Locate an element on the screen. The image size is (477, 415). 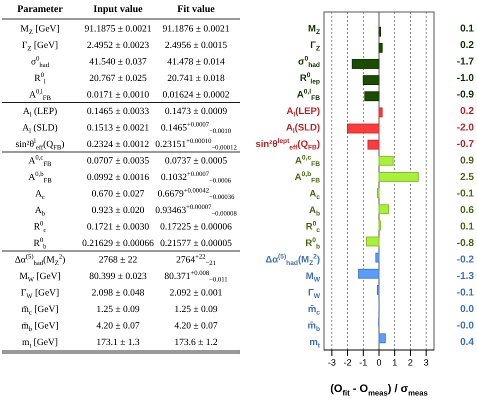
category-label: Γ$_{W}$ [GeV] is located at coordinates (40, 294).